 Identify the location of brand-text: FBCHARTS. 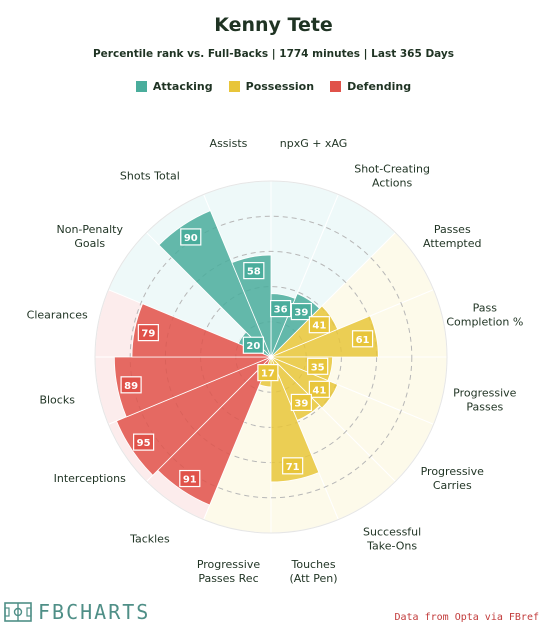
(94, 612).